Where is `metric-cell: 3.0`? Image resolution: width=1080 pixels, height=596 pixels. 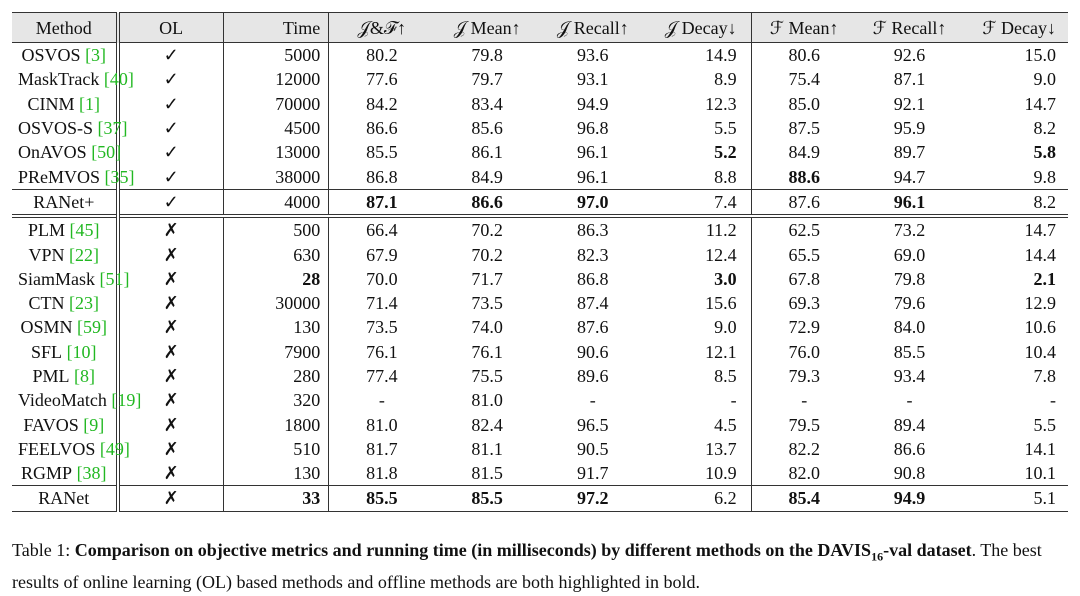
metric-cell: 3.0 is located at coordinates (698, 278).